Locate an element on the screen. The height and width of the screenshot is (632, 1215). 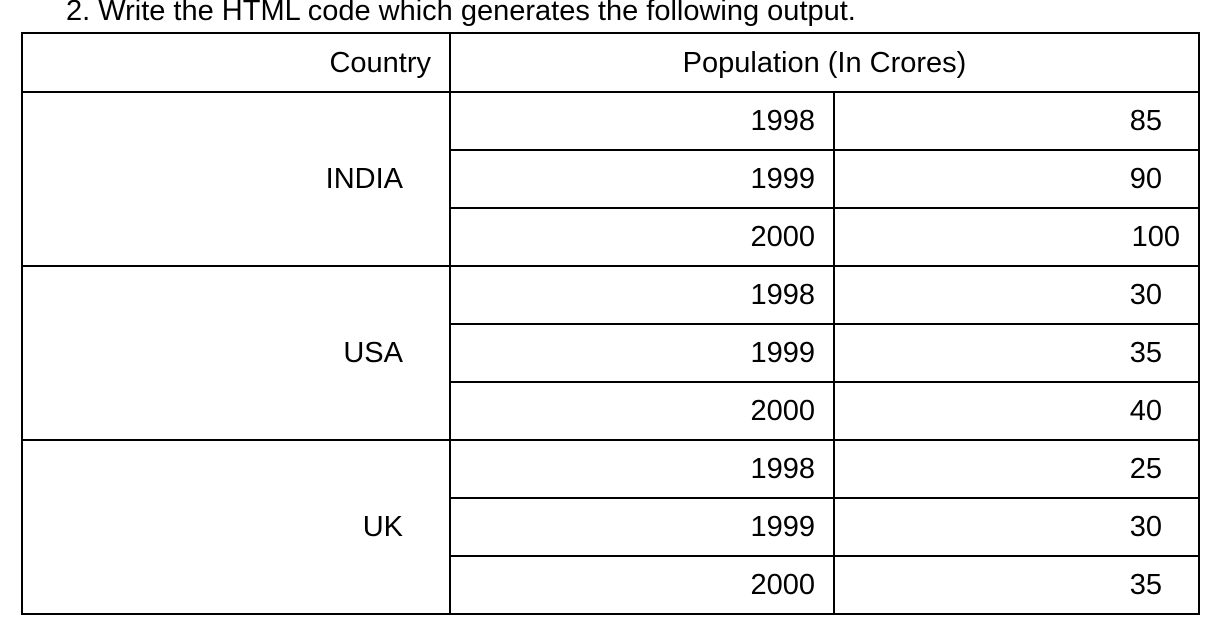
population-cell: 85 is located at coordinates (1016, 121).